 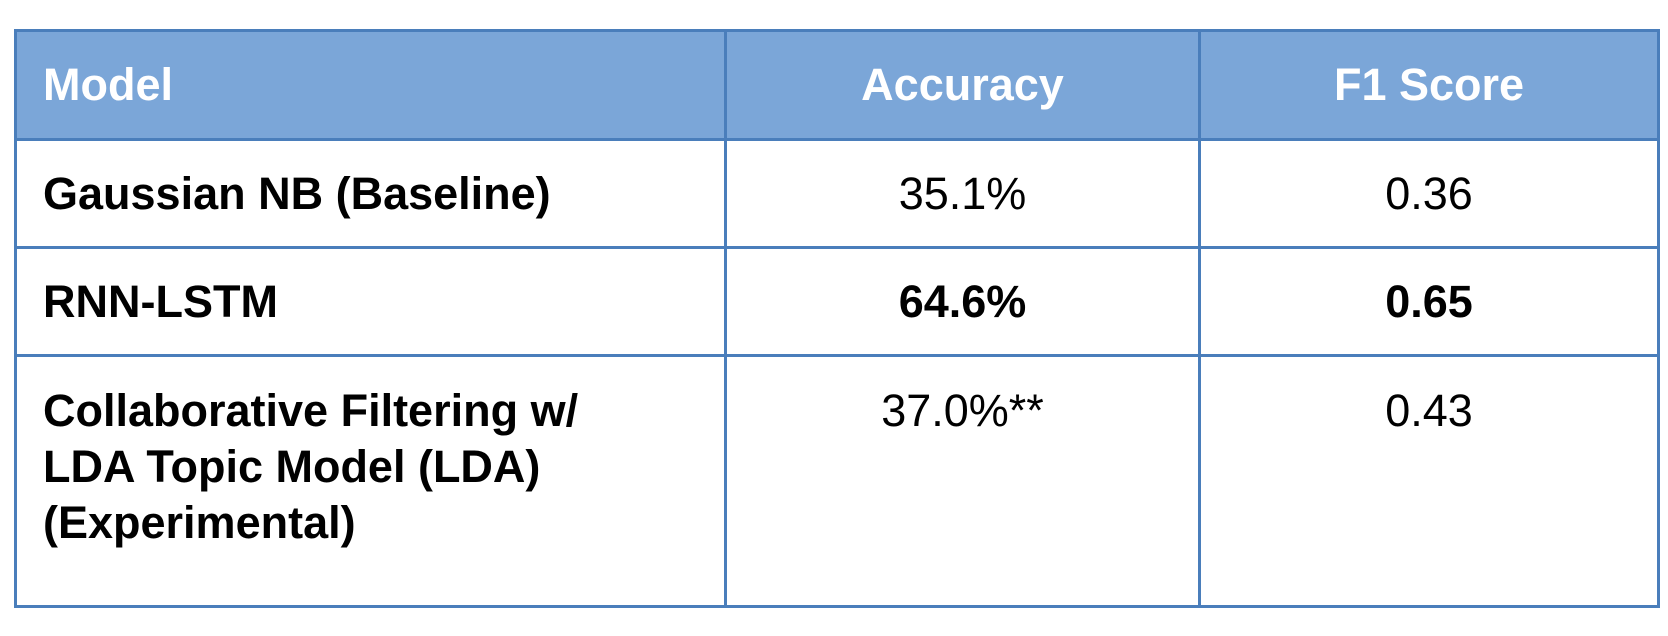 I want to click on model-name-line: Collaborative Filtering w/, so click(x=311, y=410).